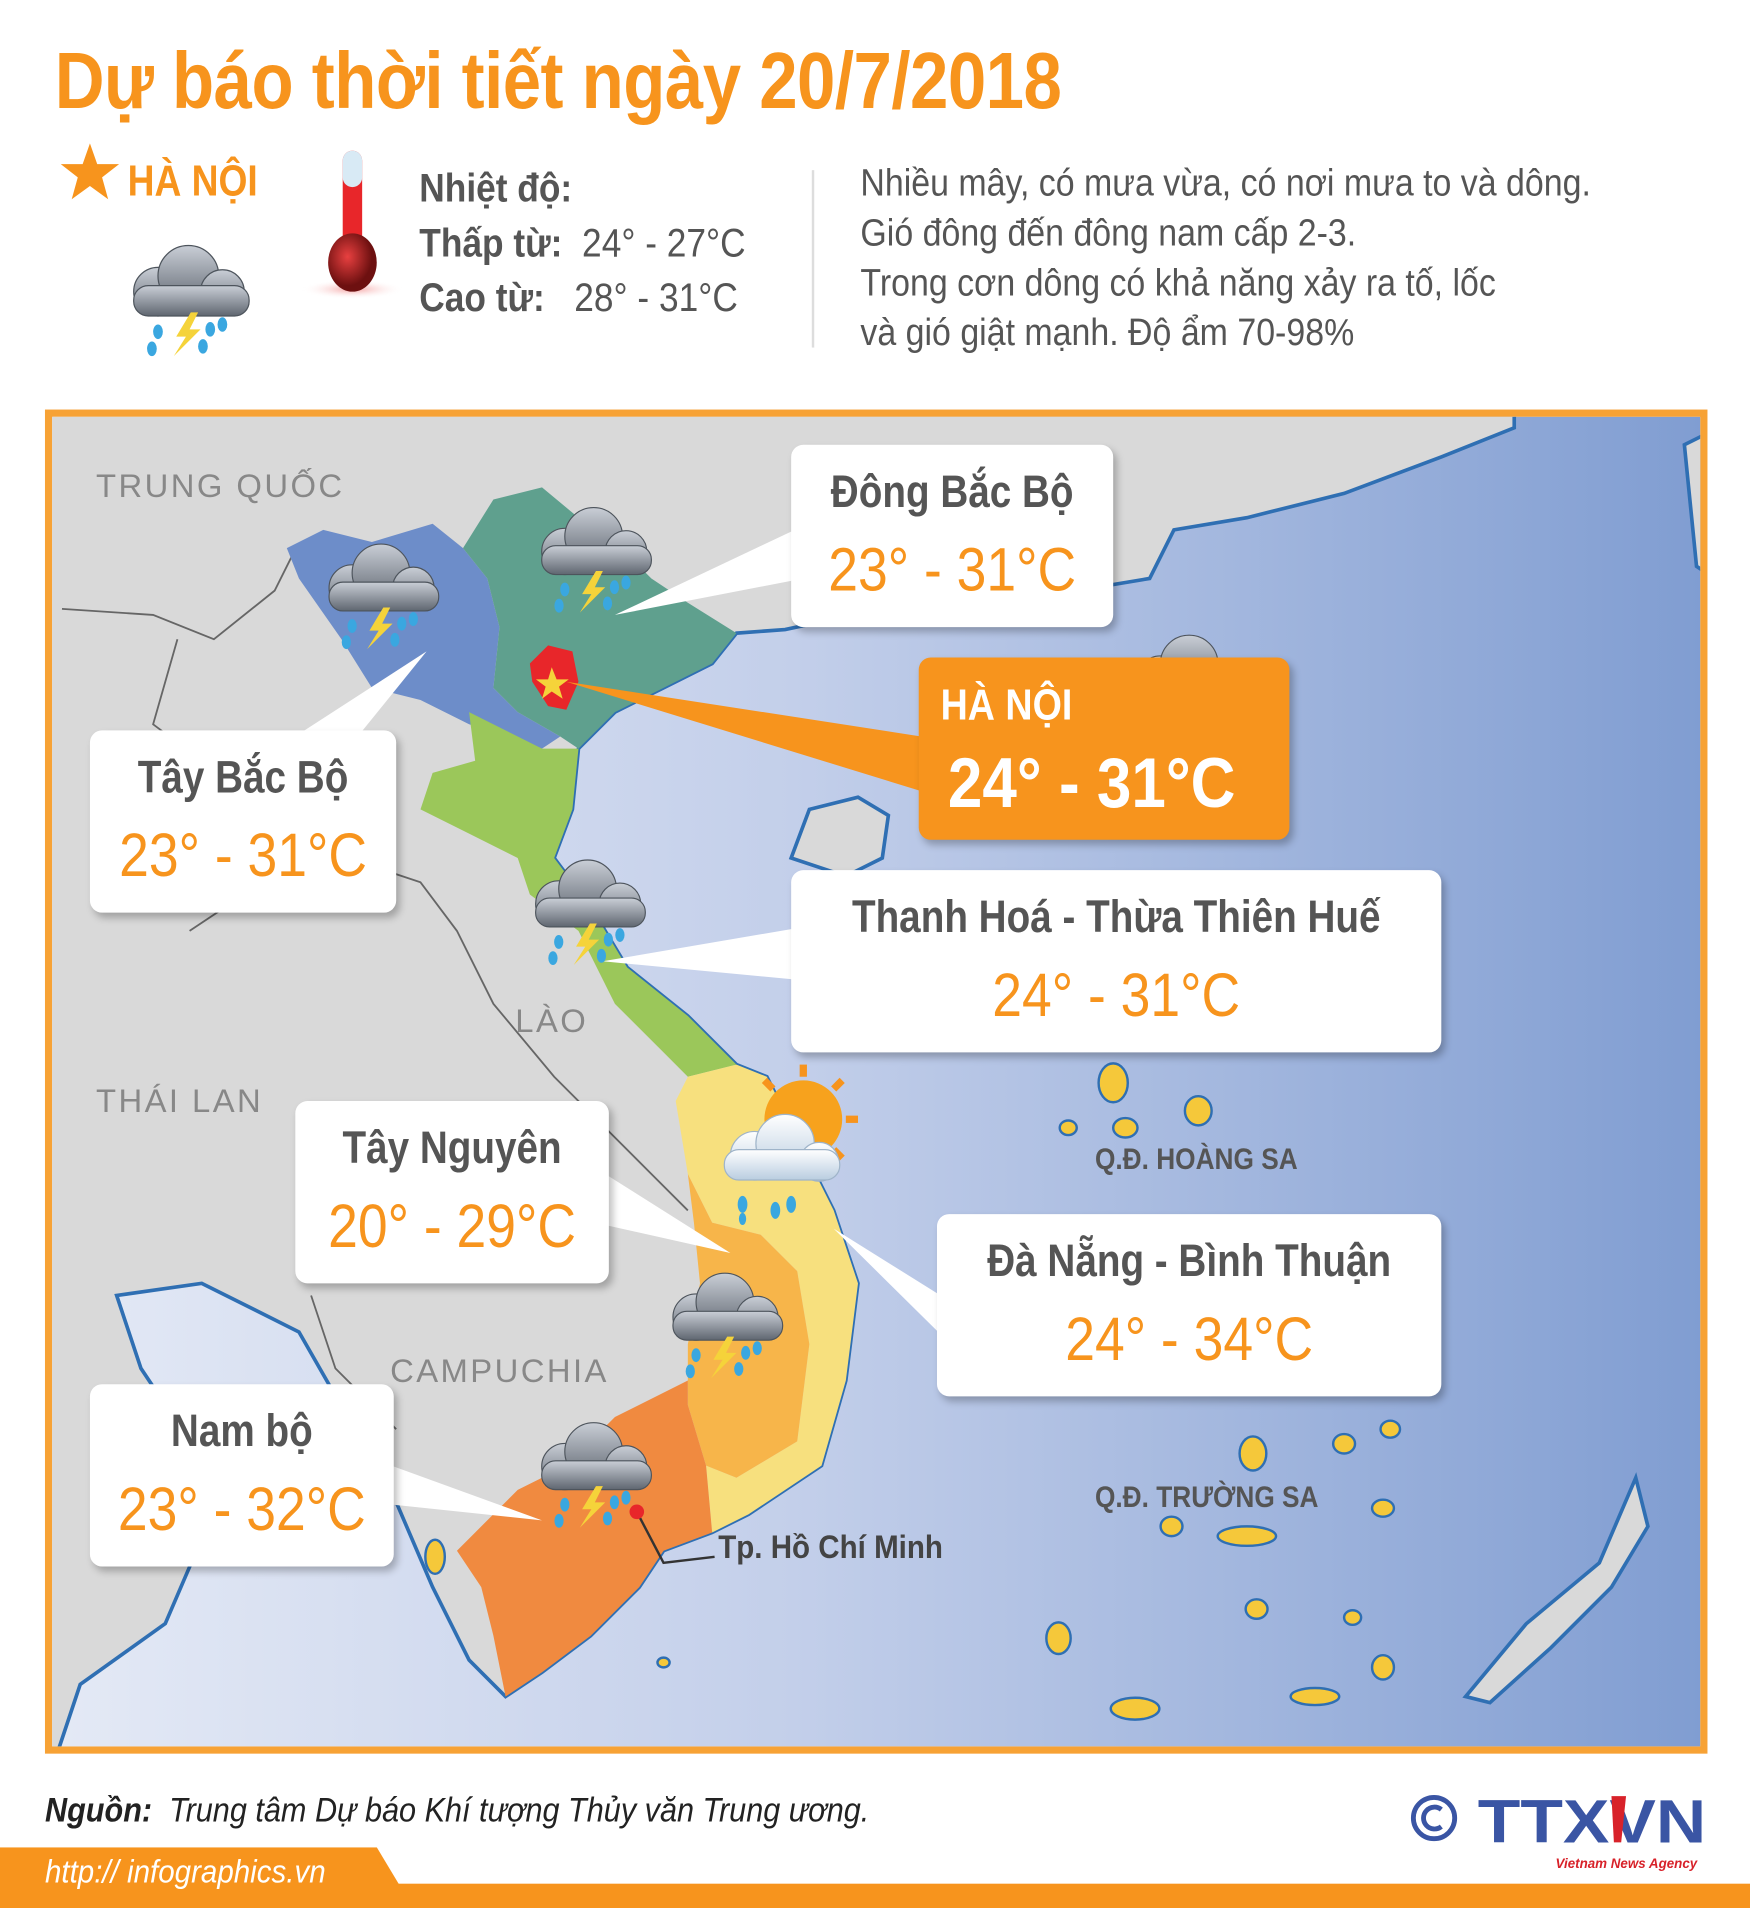 This screenshot has width=1750, height=1908. Describe the element at coordinates (185, 1871) in the screenshot. I see `website-link: http:// infographics.vn` at that location.